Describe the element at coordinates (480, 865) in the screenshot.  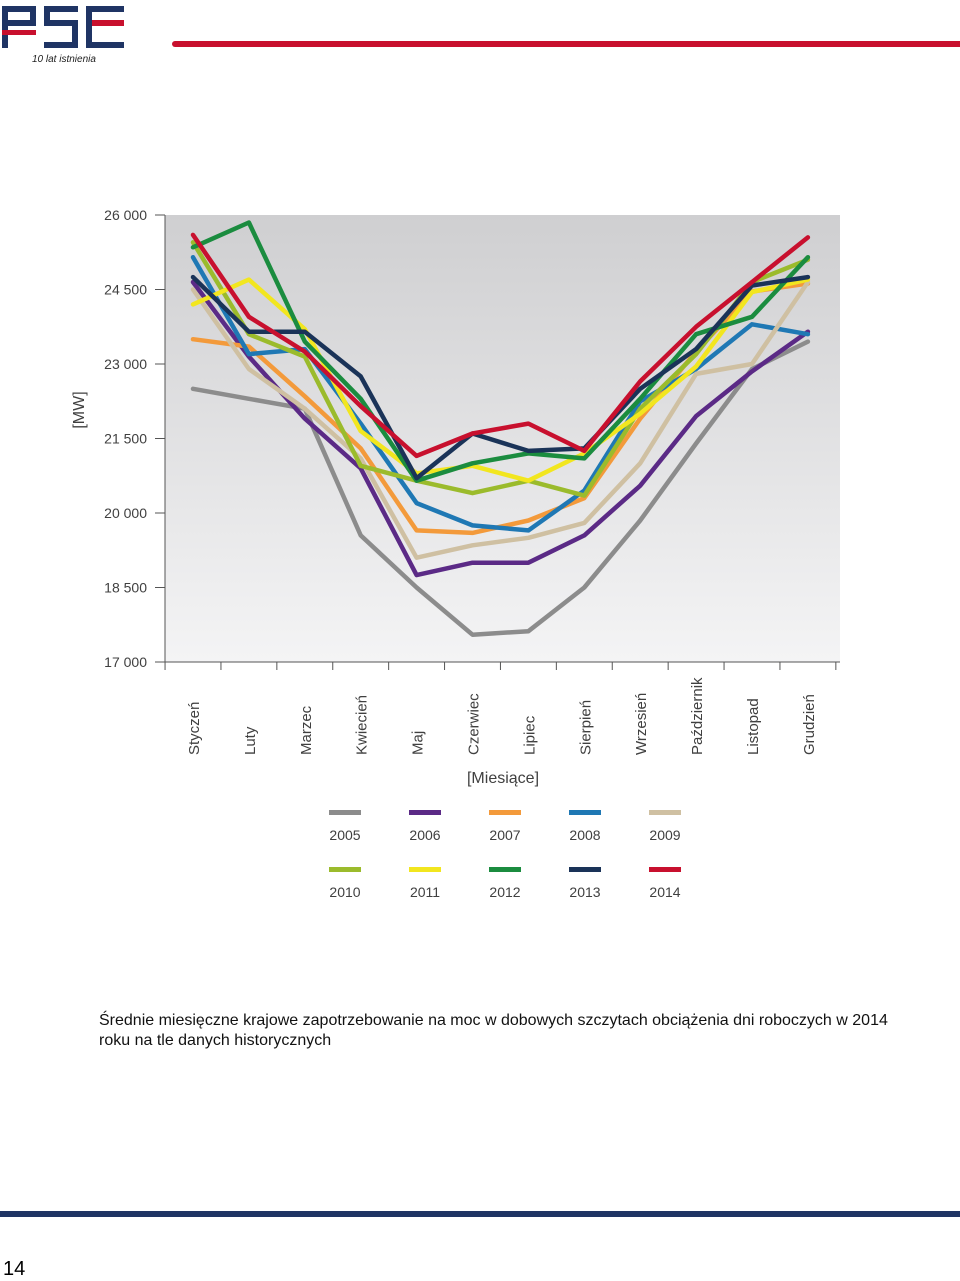
I see `chart-legend: 2005 2006 2007 2008 2009 2010 2011 2012 2013 2014` at that location.